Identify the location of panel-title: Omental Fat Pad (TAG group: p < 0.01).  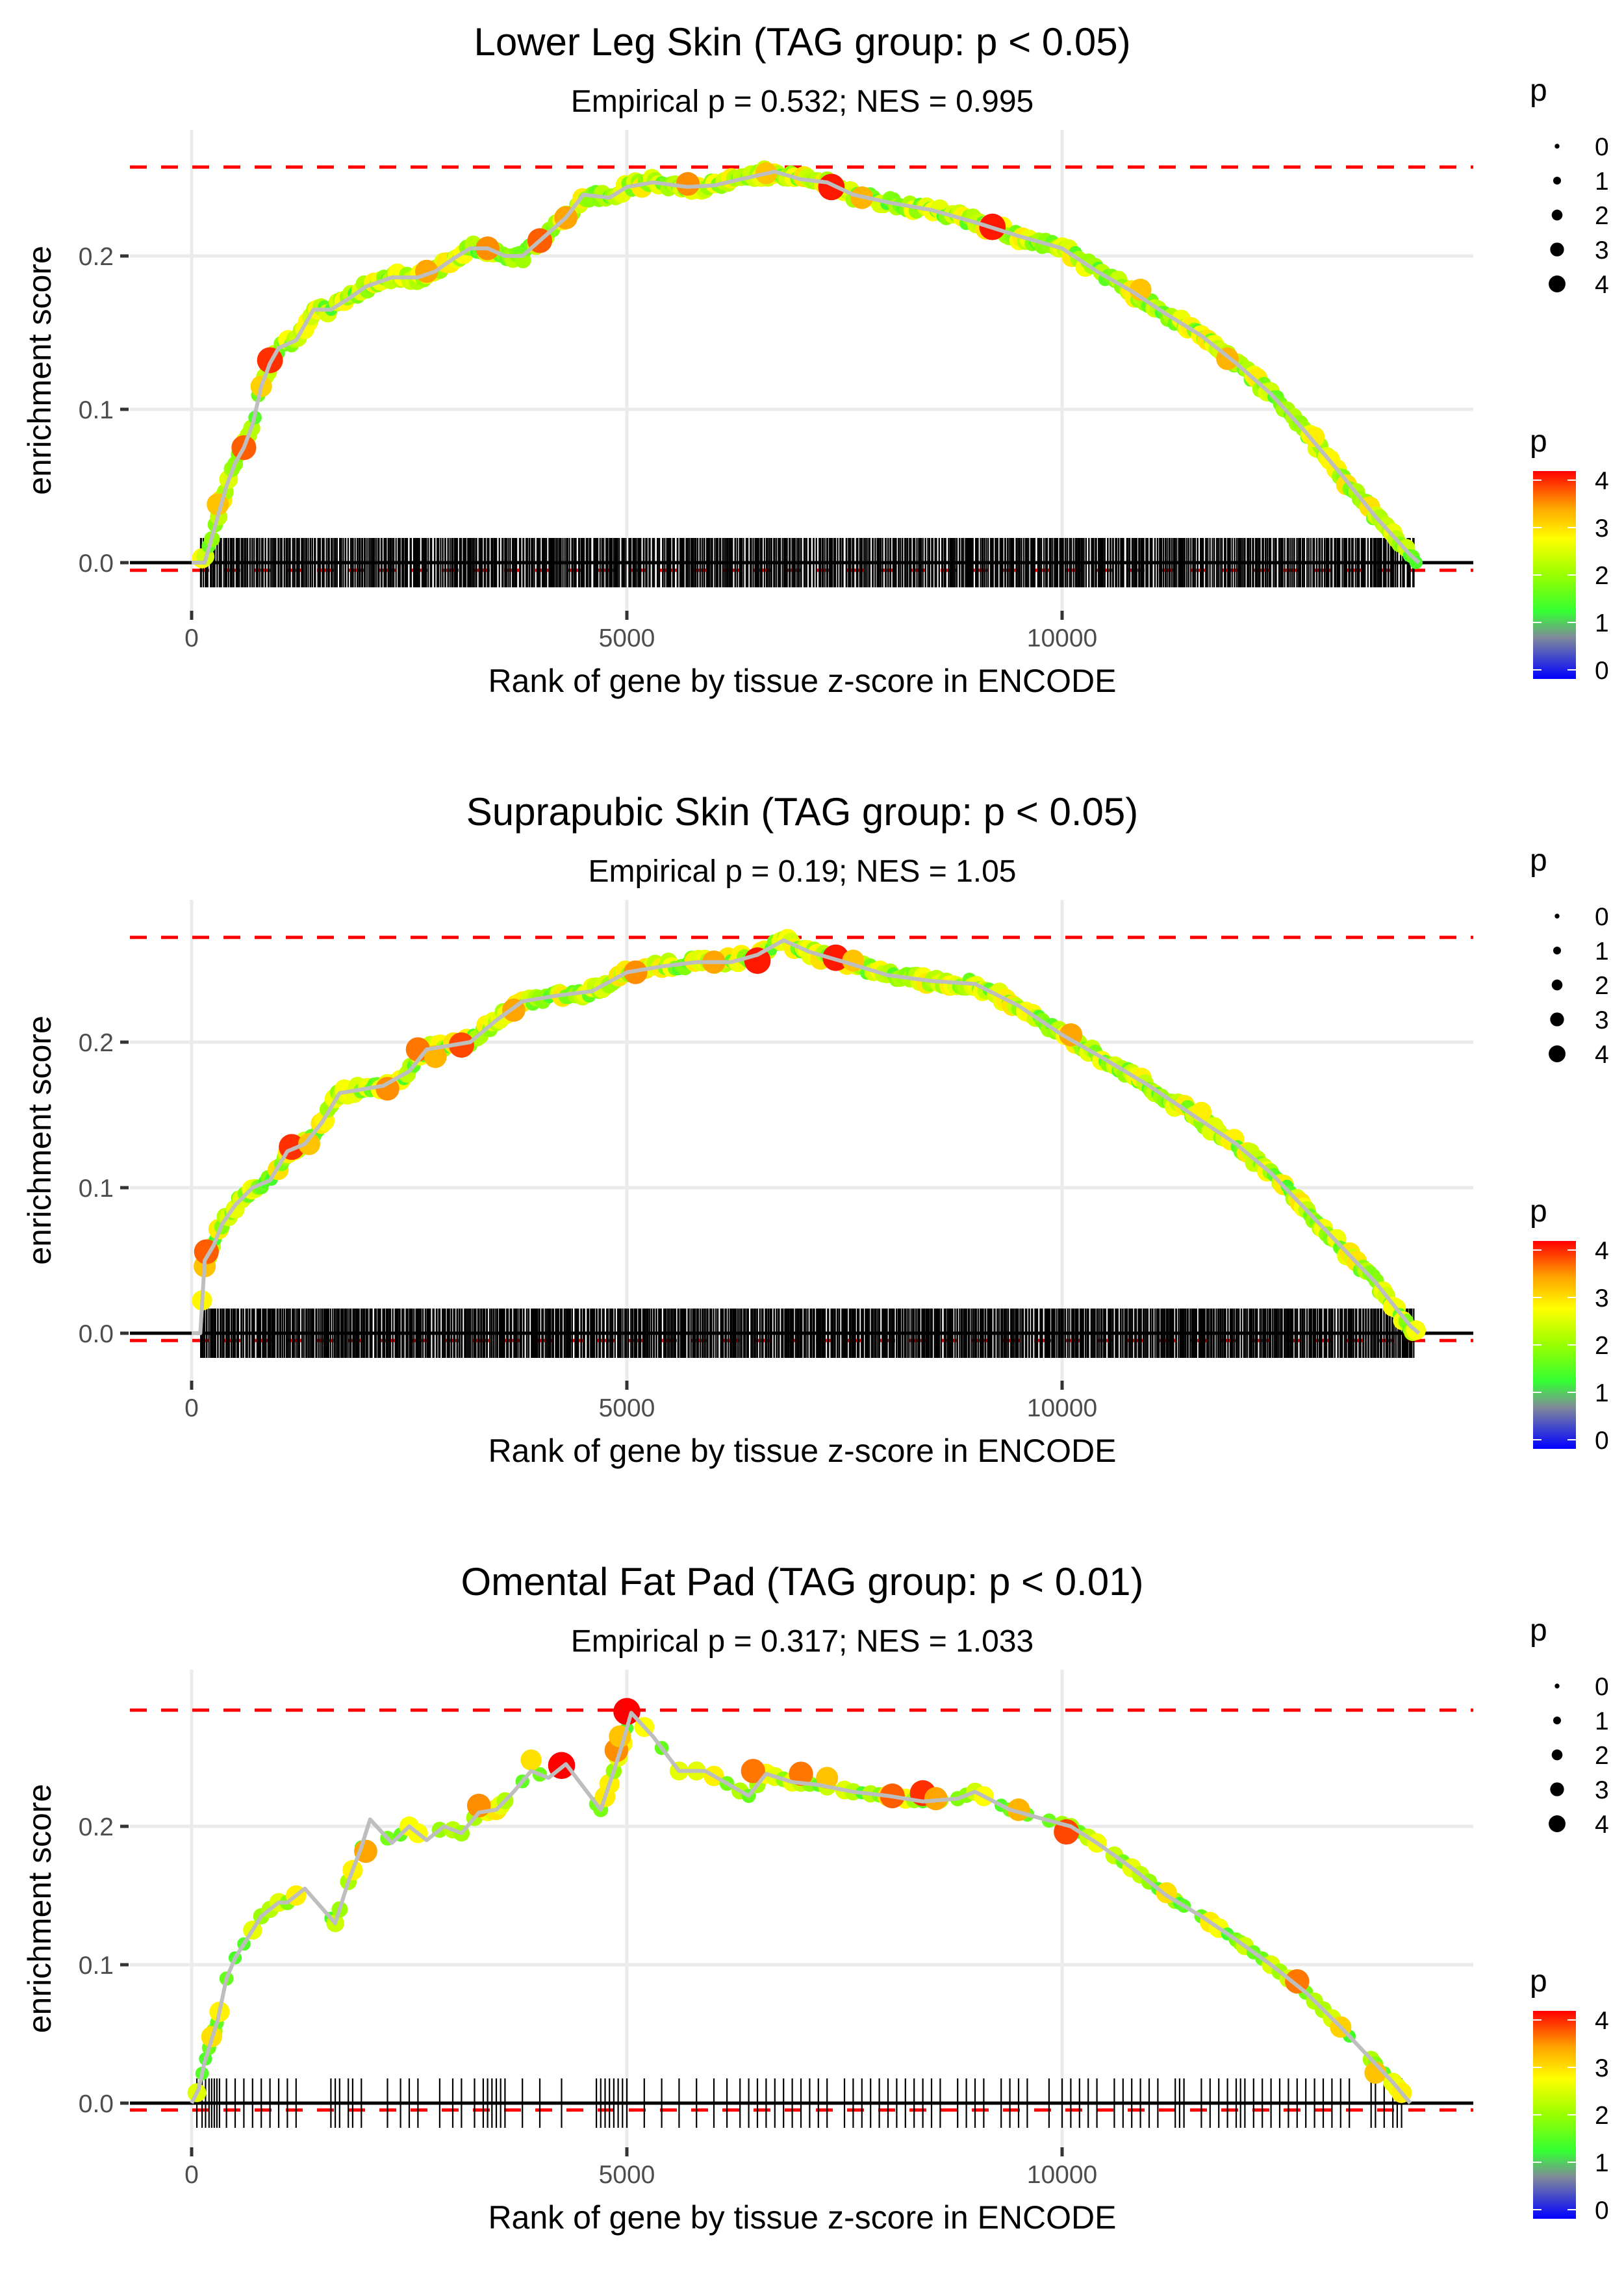
(802, 1581).